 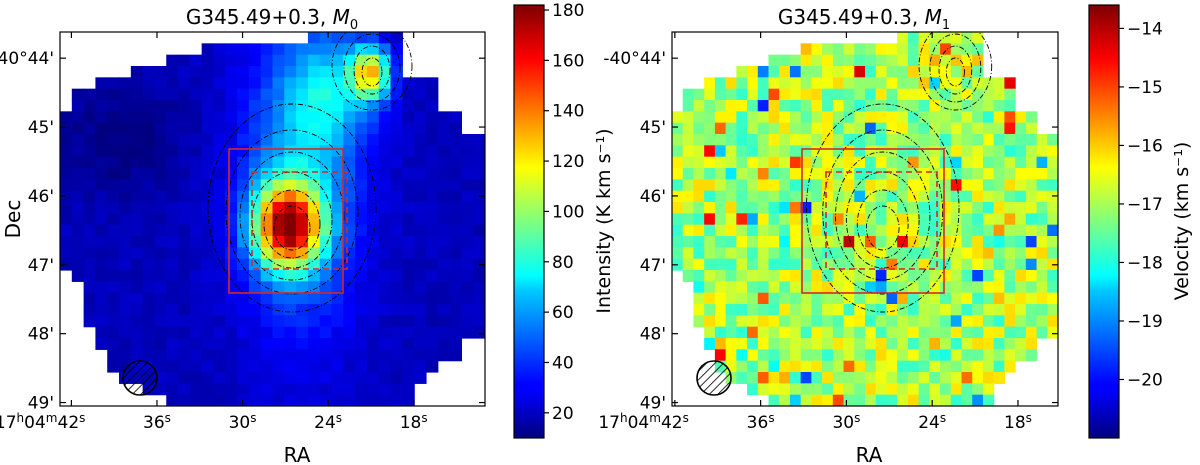 I want to click on colorbar-tick-label: 100, so click(x=568, y=212).